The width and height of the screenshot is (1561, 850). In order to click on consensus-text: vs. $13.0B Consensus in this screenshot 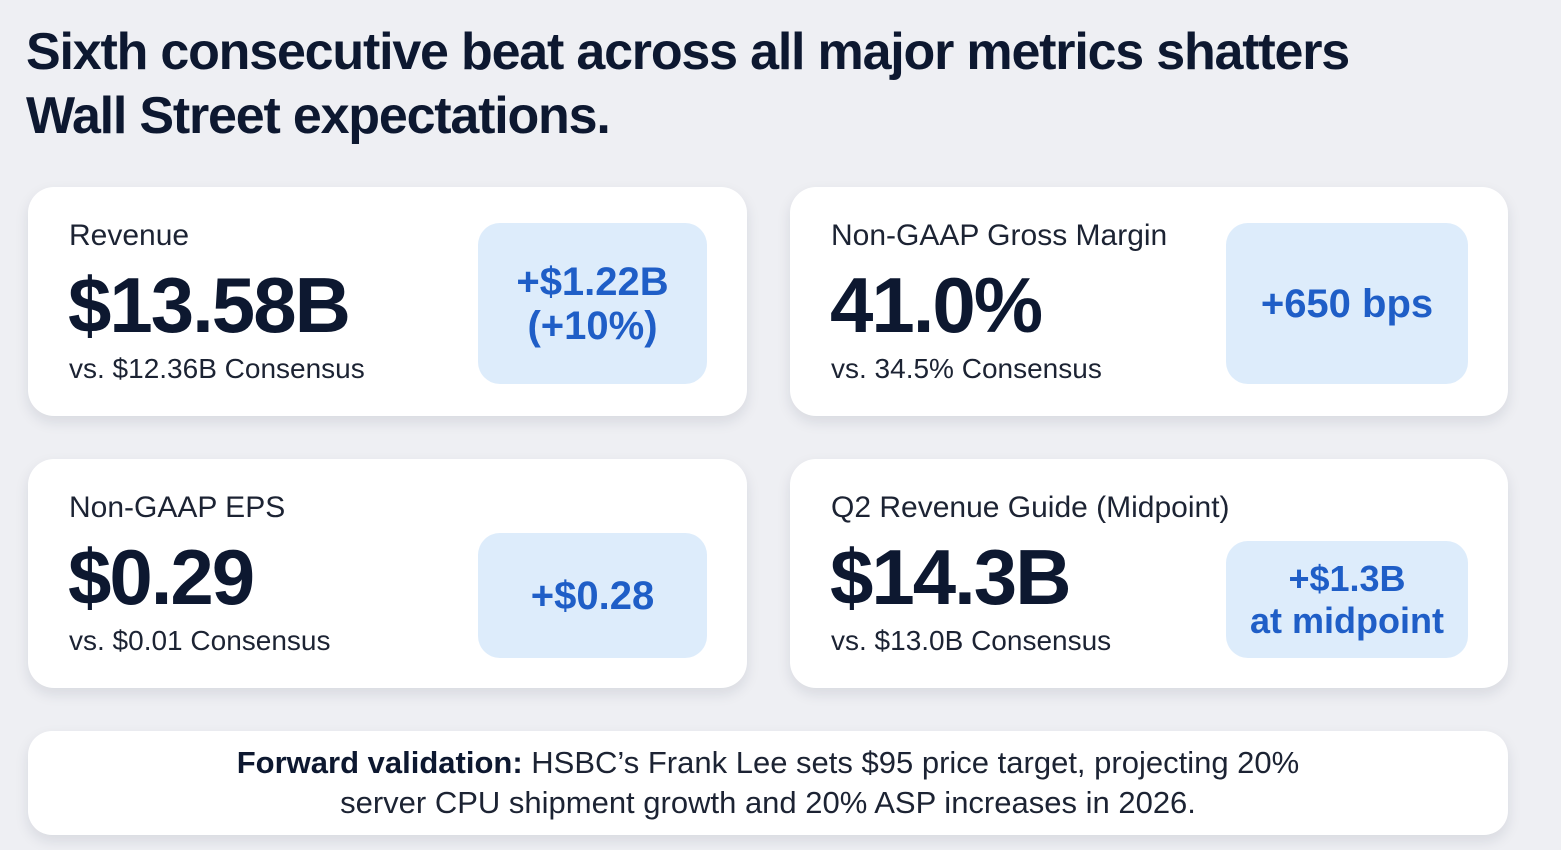, I will do `click(971, 640)`.